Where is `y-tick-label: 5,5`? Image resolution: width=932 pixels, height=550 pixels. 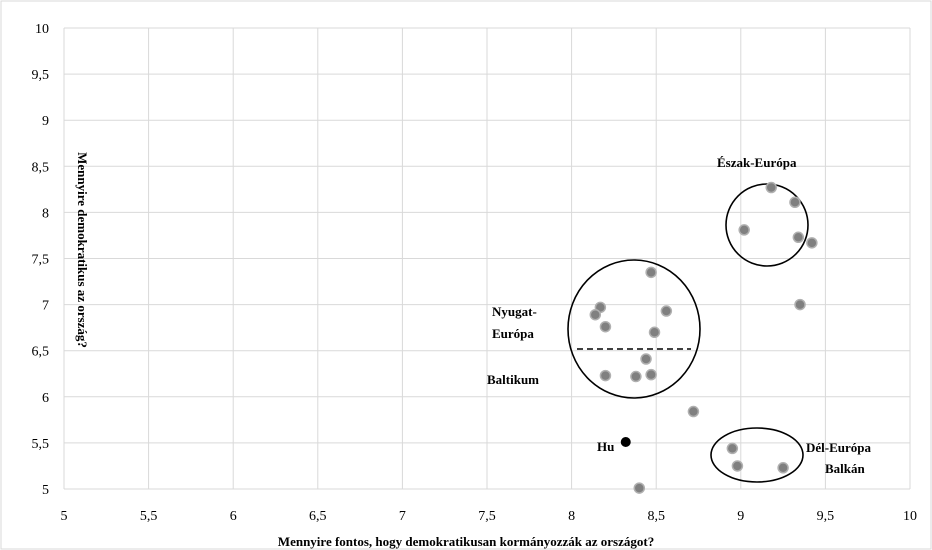 y-tick-label: 5,5 is located at coordinates (41, 444).